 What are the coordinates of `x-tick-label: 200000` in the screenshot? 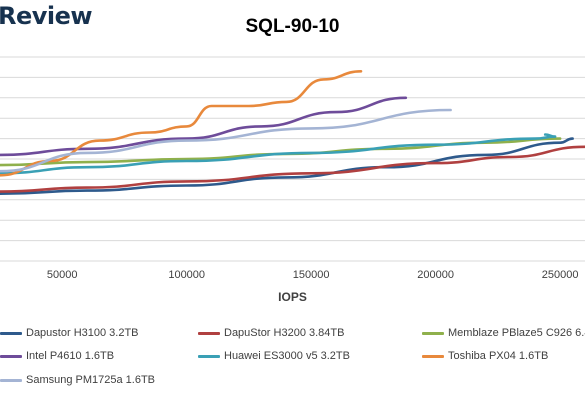 It's located at (435, 275).